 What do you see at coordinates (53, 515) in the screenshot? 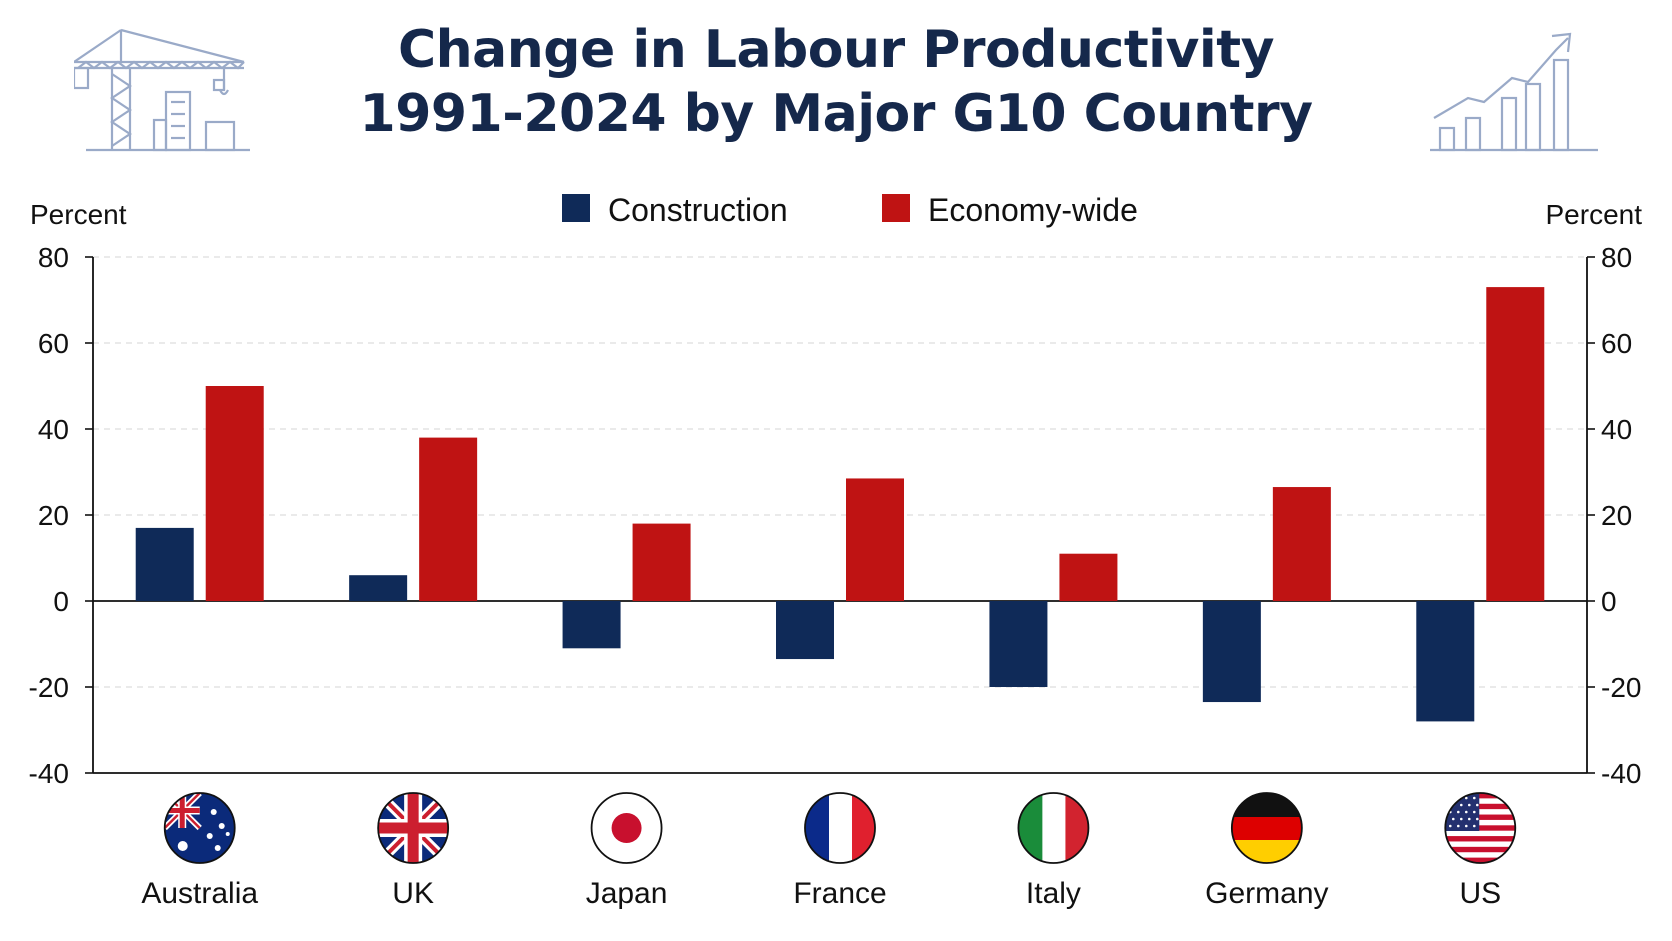
I see `left-tick-label: 20` at bounding box center [53, 515].